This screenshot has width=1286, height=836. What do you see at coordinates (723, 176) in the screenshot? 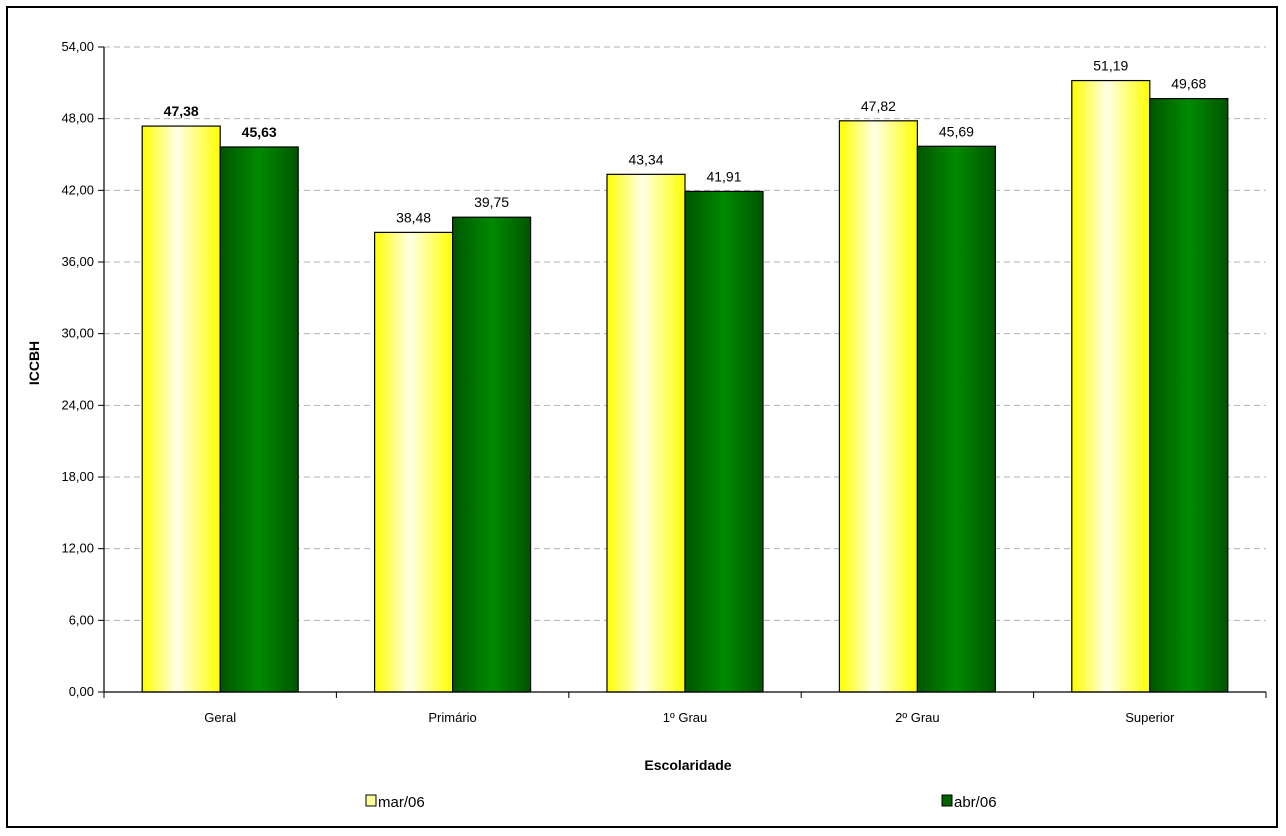
I see `data-label: 41,91` at bounding box center [723, 176].